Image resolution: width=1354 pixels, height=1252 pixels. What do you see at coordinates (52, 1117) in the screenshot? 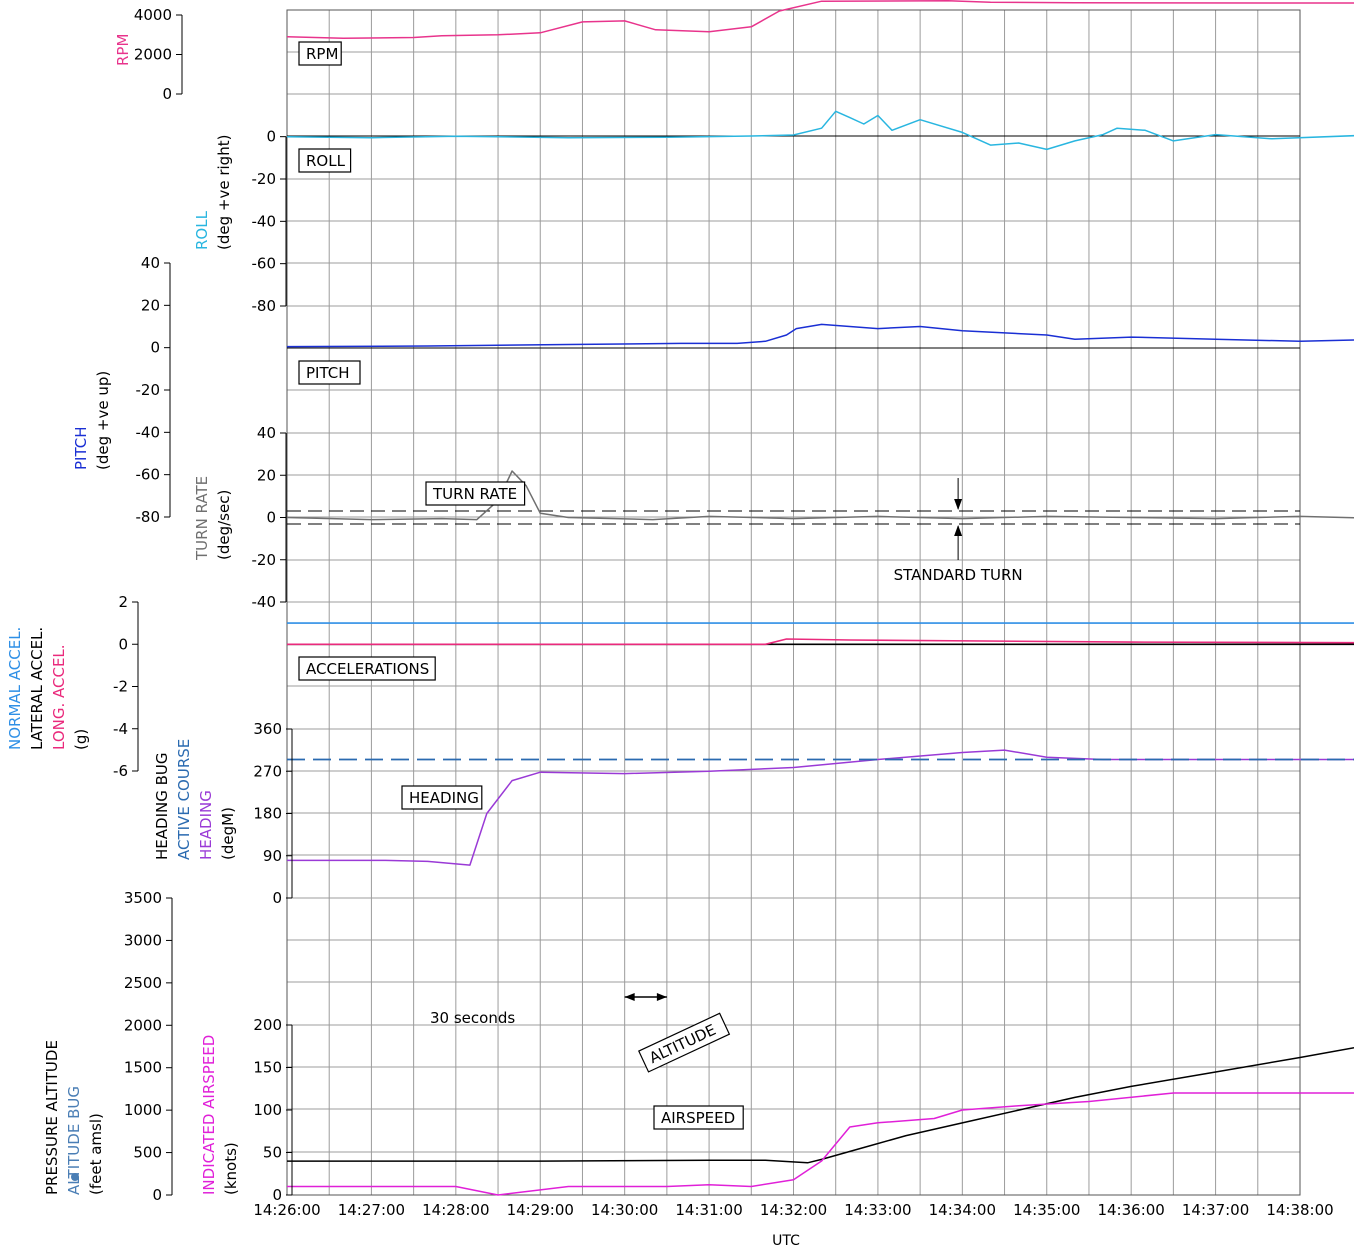
I see `altitude-axis-title: PRESSURE ALTITUDE` at bounding box center [52, 1117].